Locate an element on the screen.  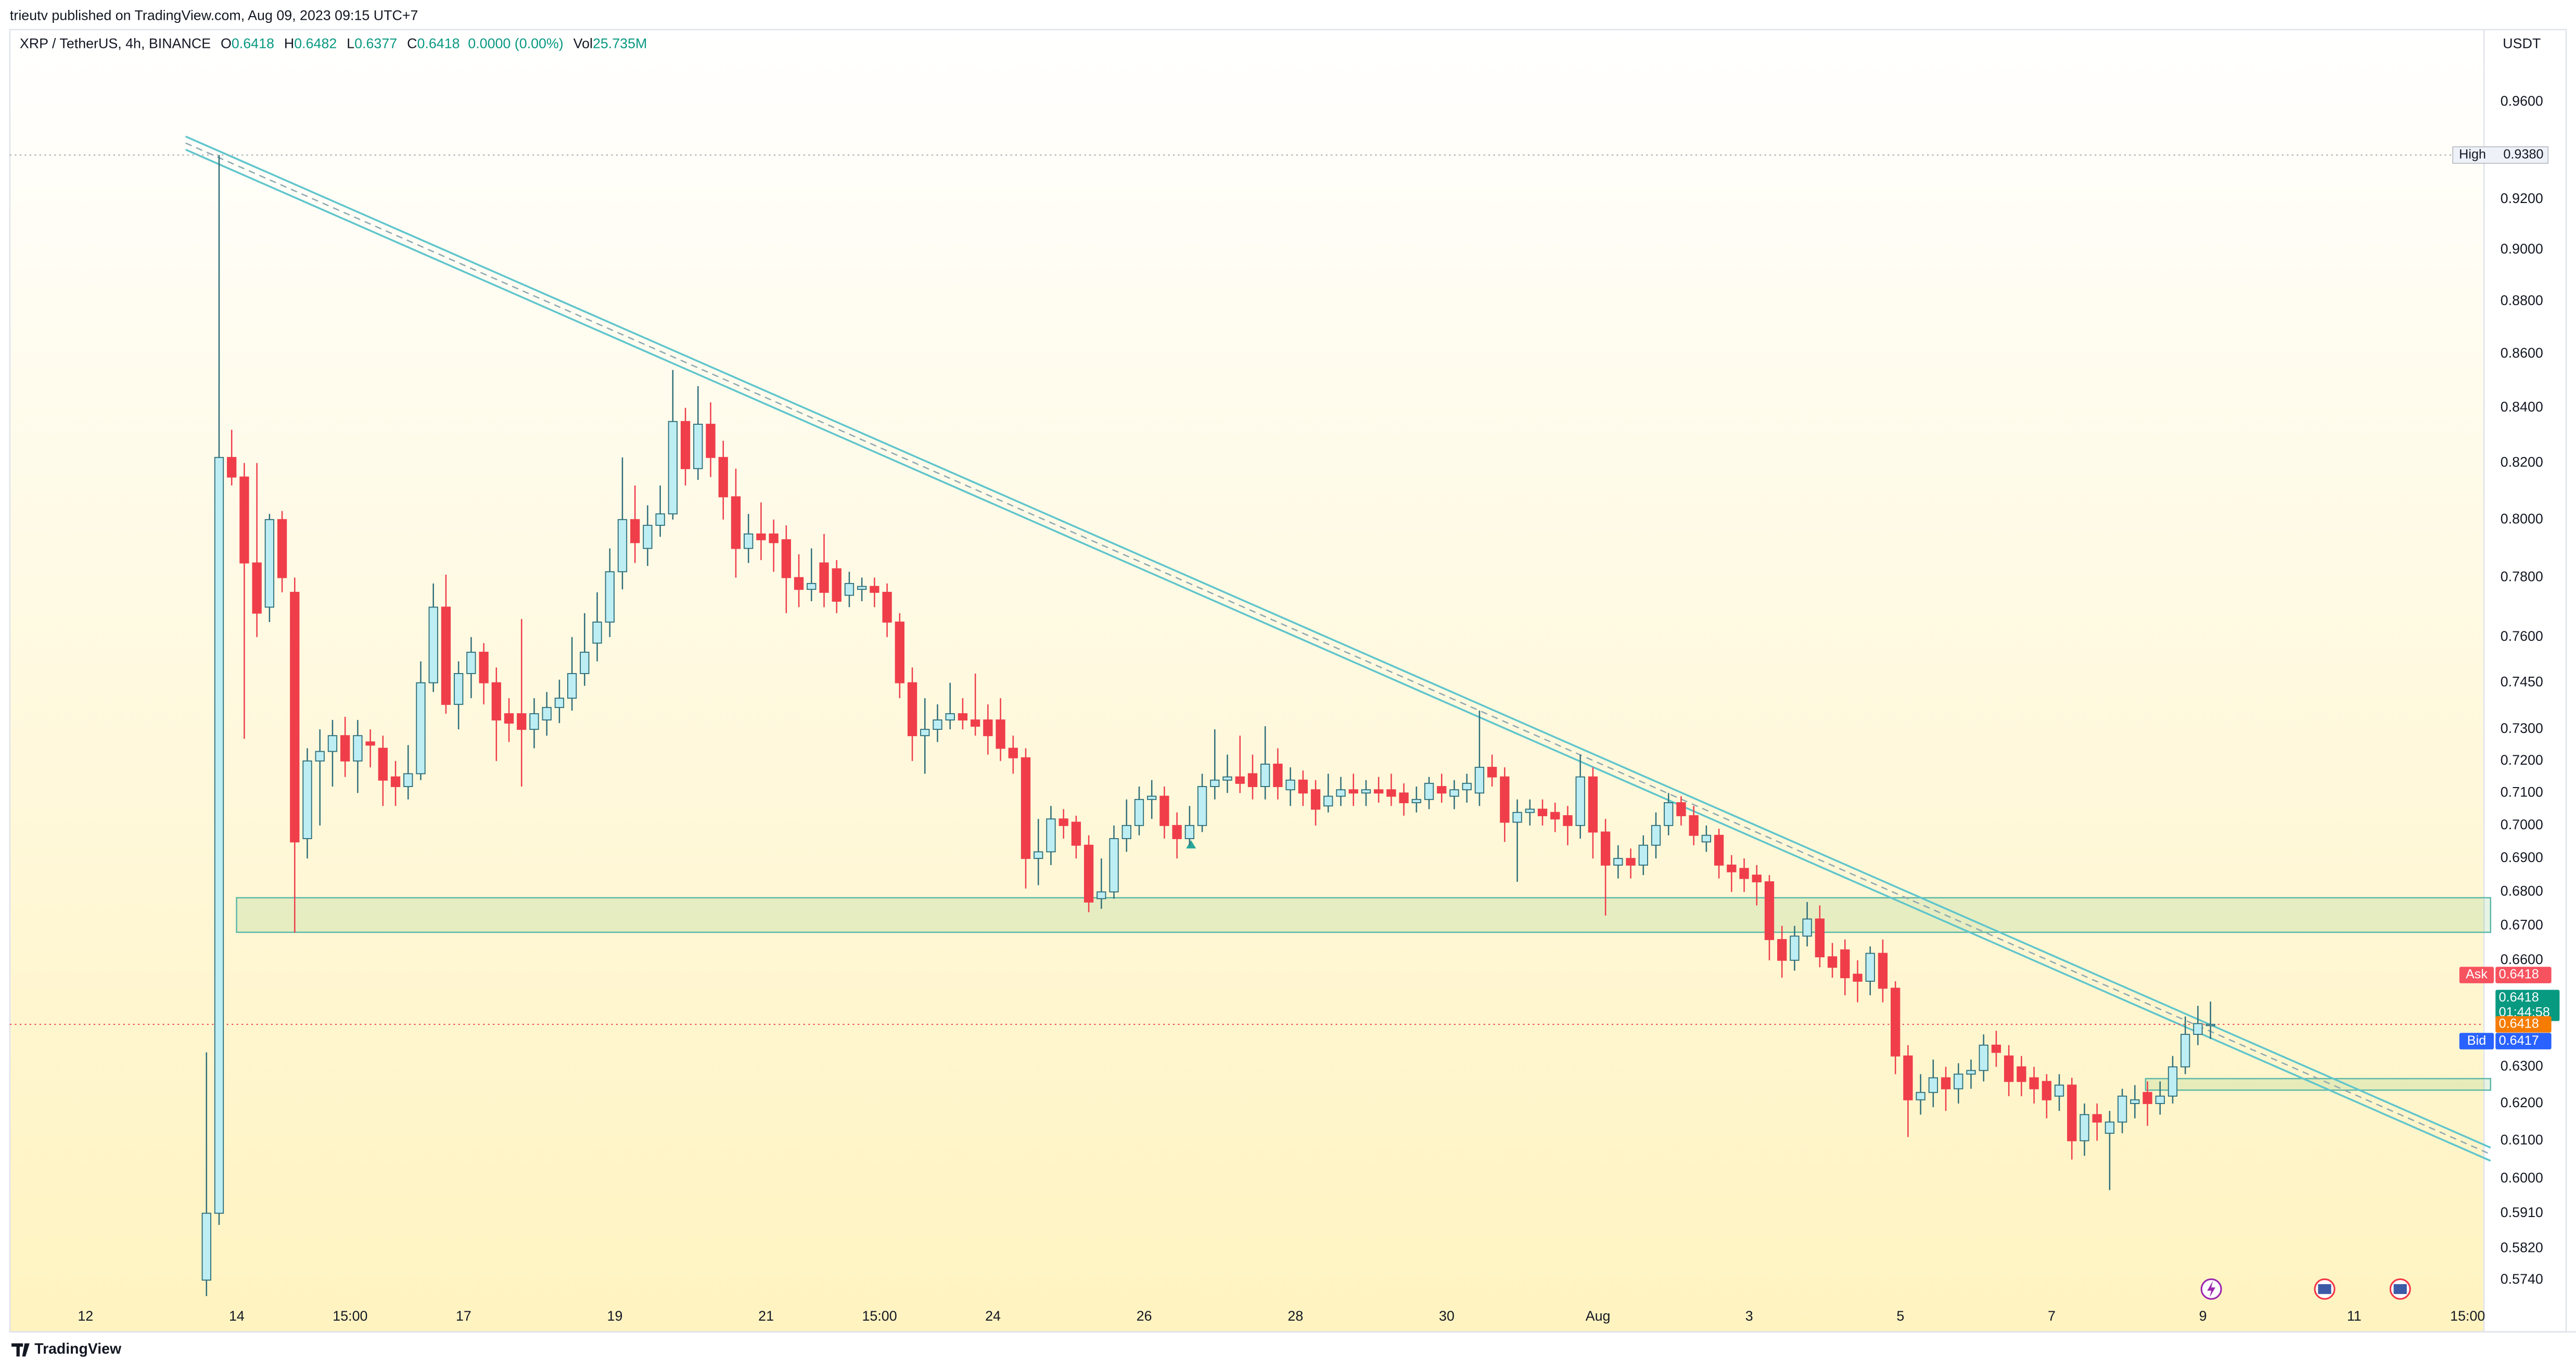
x-tick-label: 5 is located at coordinates (1900, 1316).